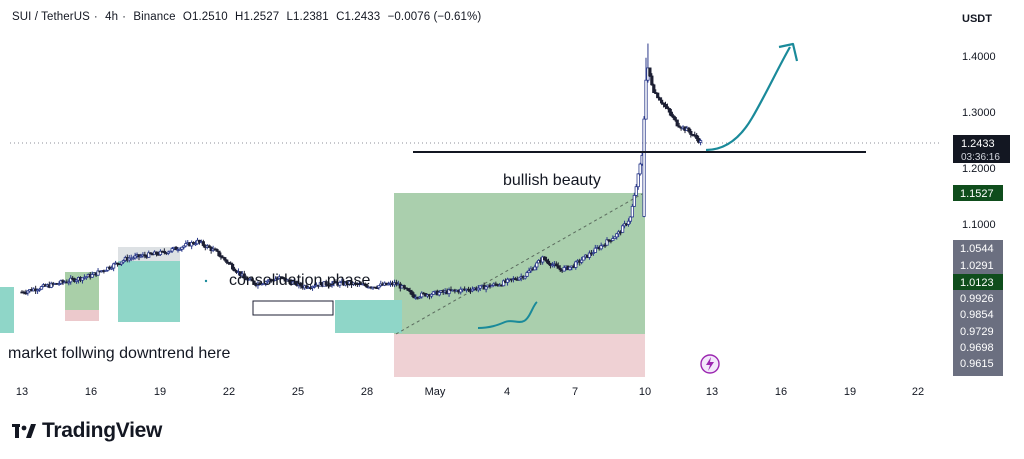 This screenshot has width=1024, height=459. I want to click on ohlc-low: L1.2381, so click(307, 17).